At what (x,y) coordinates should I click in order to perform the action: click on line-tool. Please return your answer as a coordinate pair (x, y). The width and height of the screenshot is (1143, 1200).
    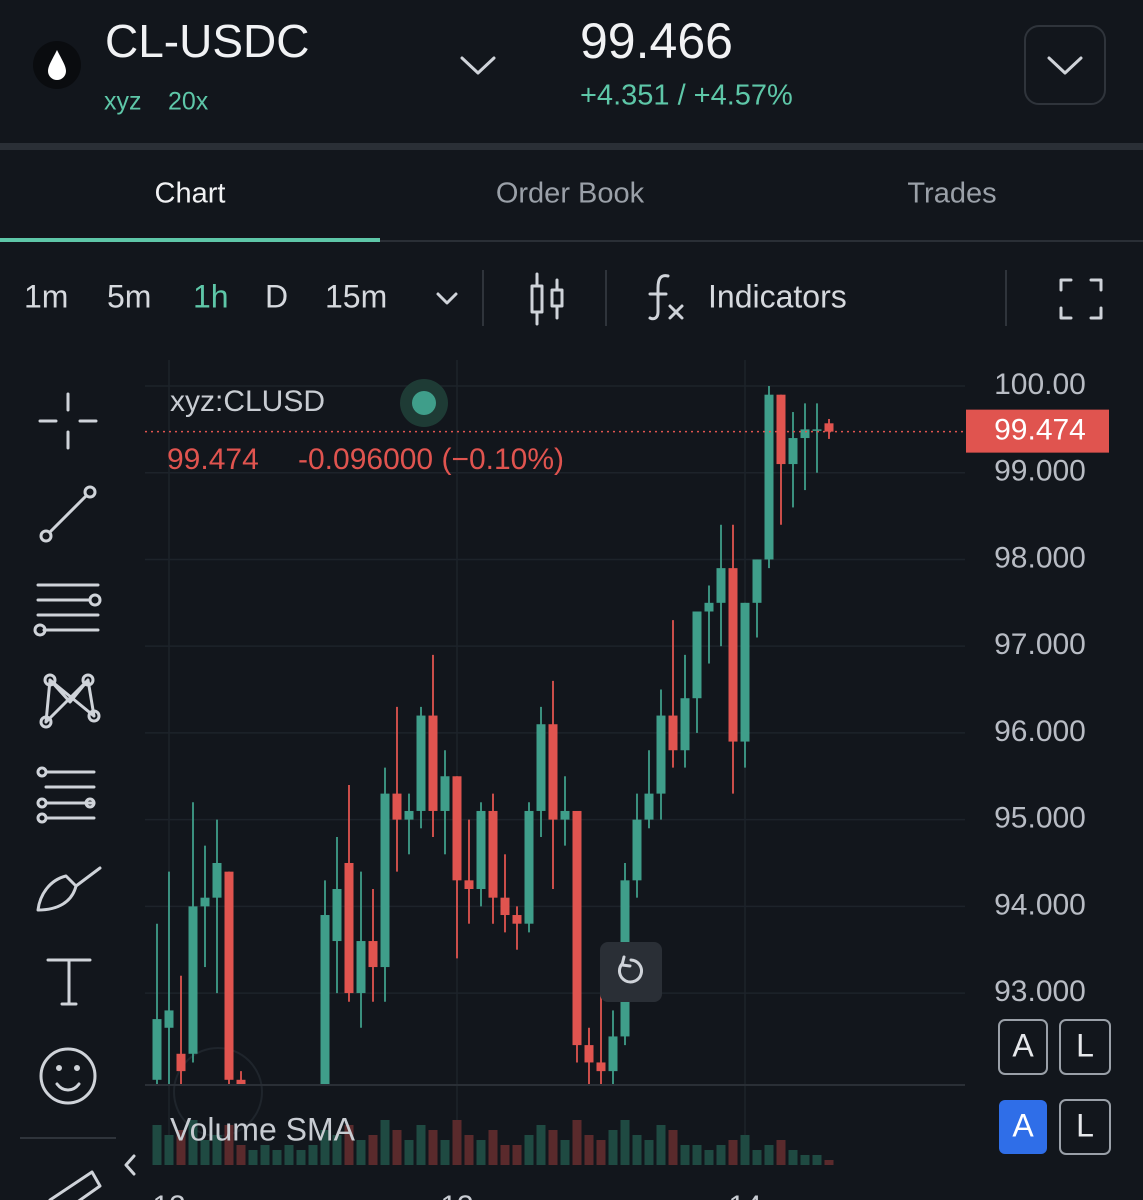
    Looking at the image, I should click on (68, 514).